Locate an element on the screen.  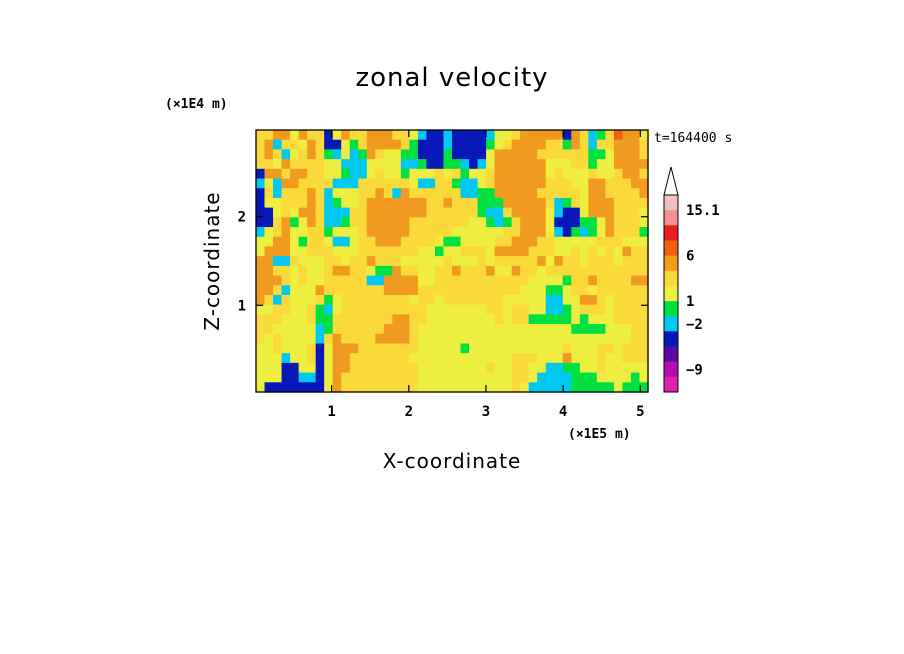
colorbar-level is located at coordinates (671, 278).